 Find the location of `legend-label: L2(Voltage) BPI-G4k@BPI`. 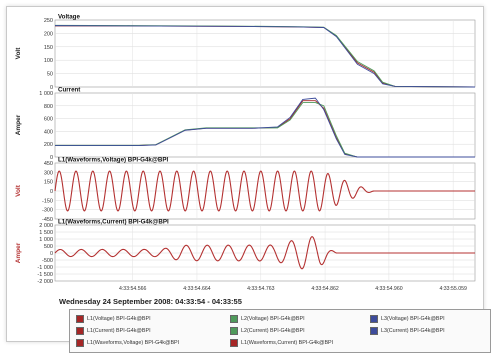

legend-label: L2(Voltage) BPI-G4k@BPI is located at coordinates (273, 319).